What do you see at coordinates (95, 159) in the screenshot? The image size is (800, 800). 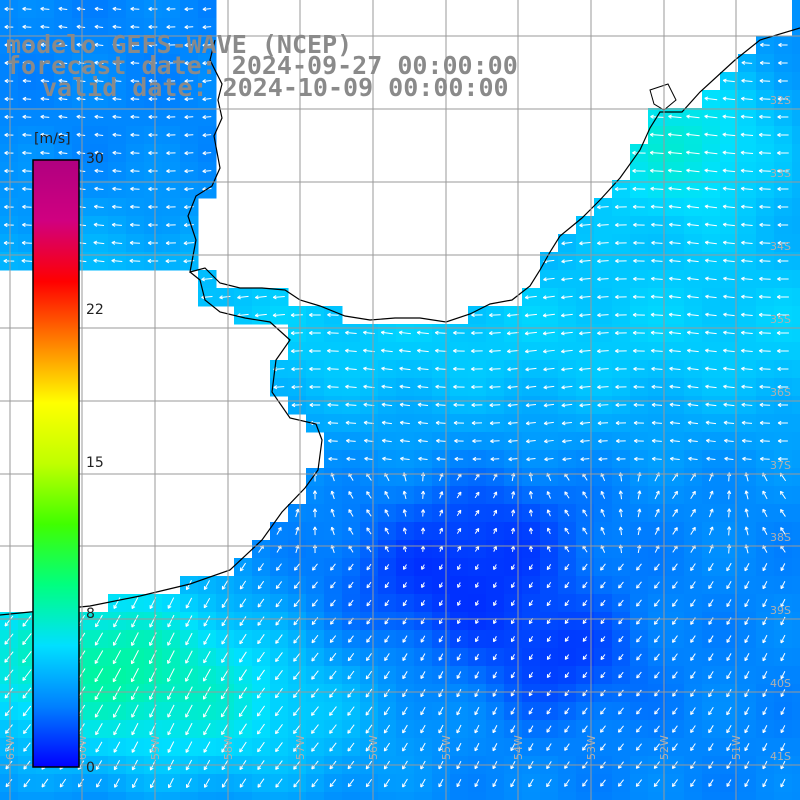 I see `colorbar-tick-30: 30` at bounding box center [95, 159].